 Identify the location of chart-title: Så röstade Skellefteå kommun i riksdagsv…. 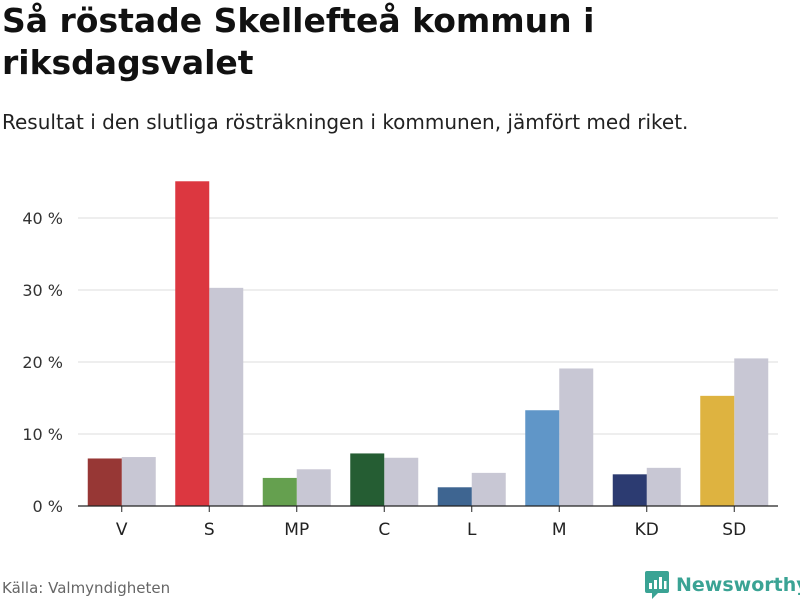
(298, 41).